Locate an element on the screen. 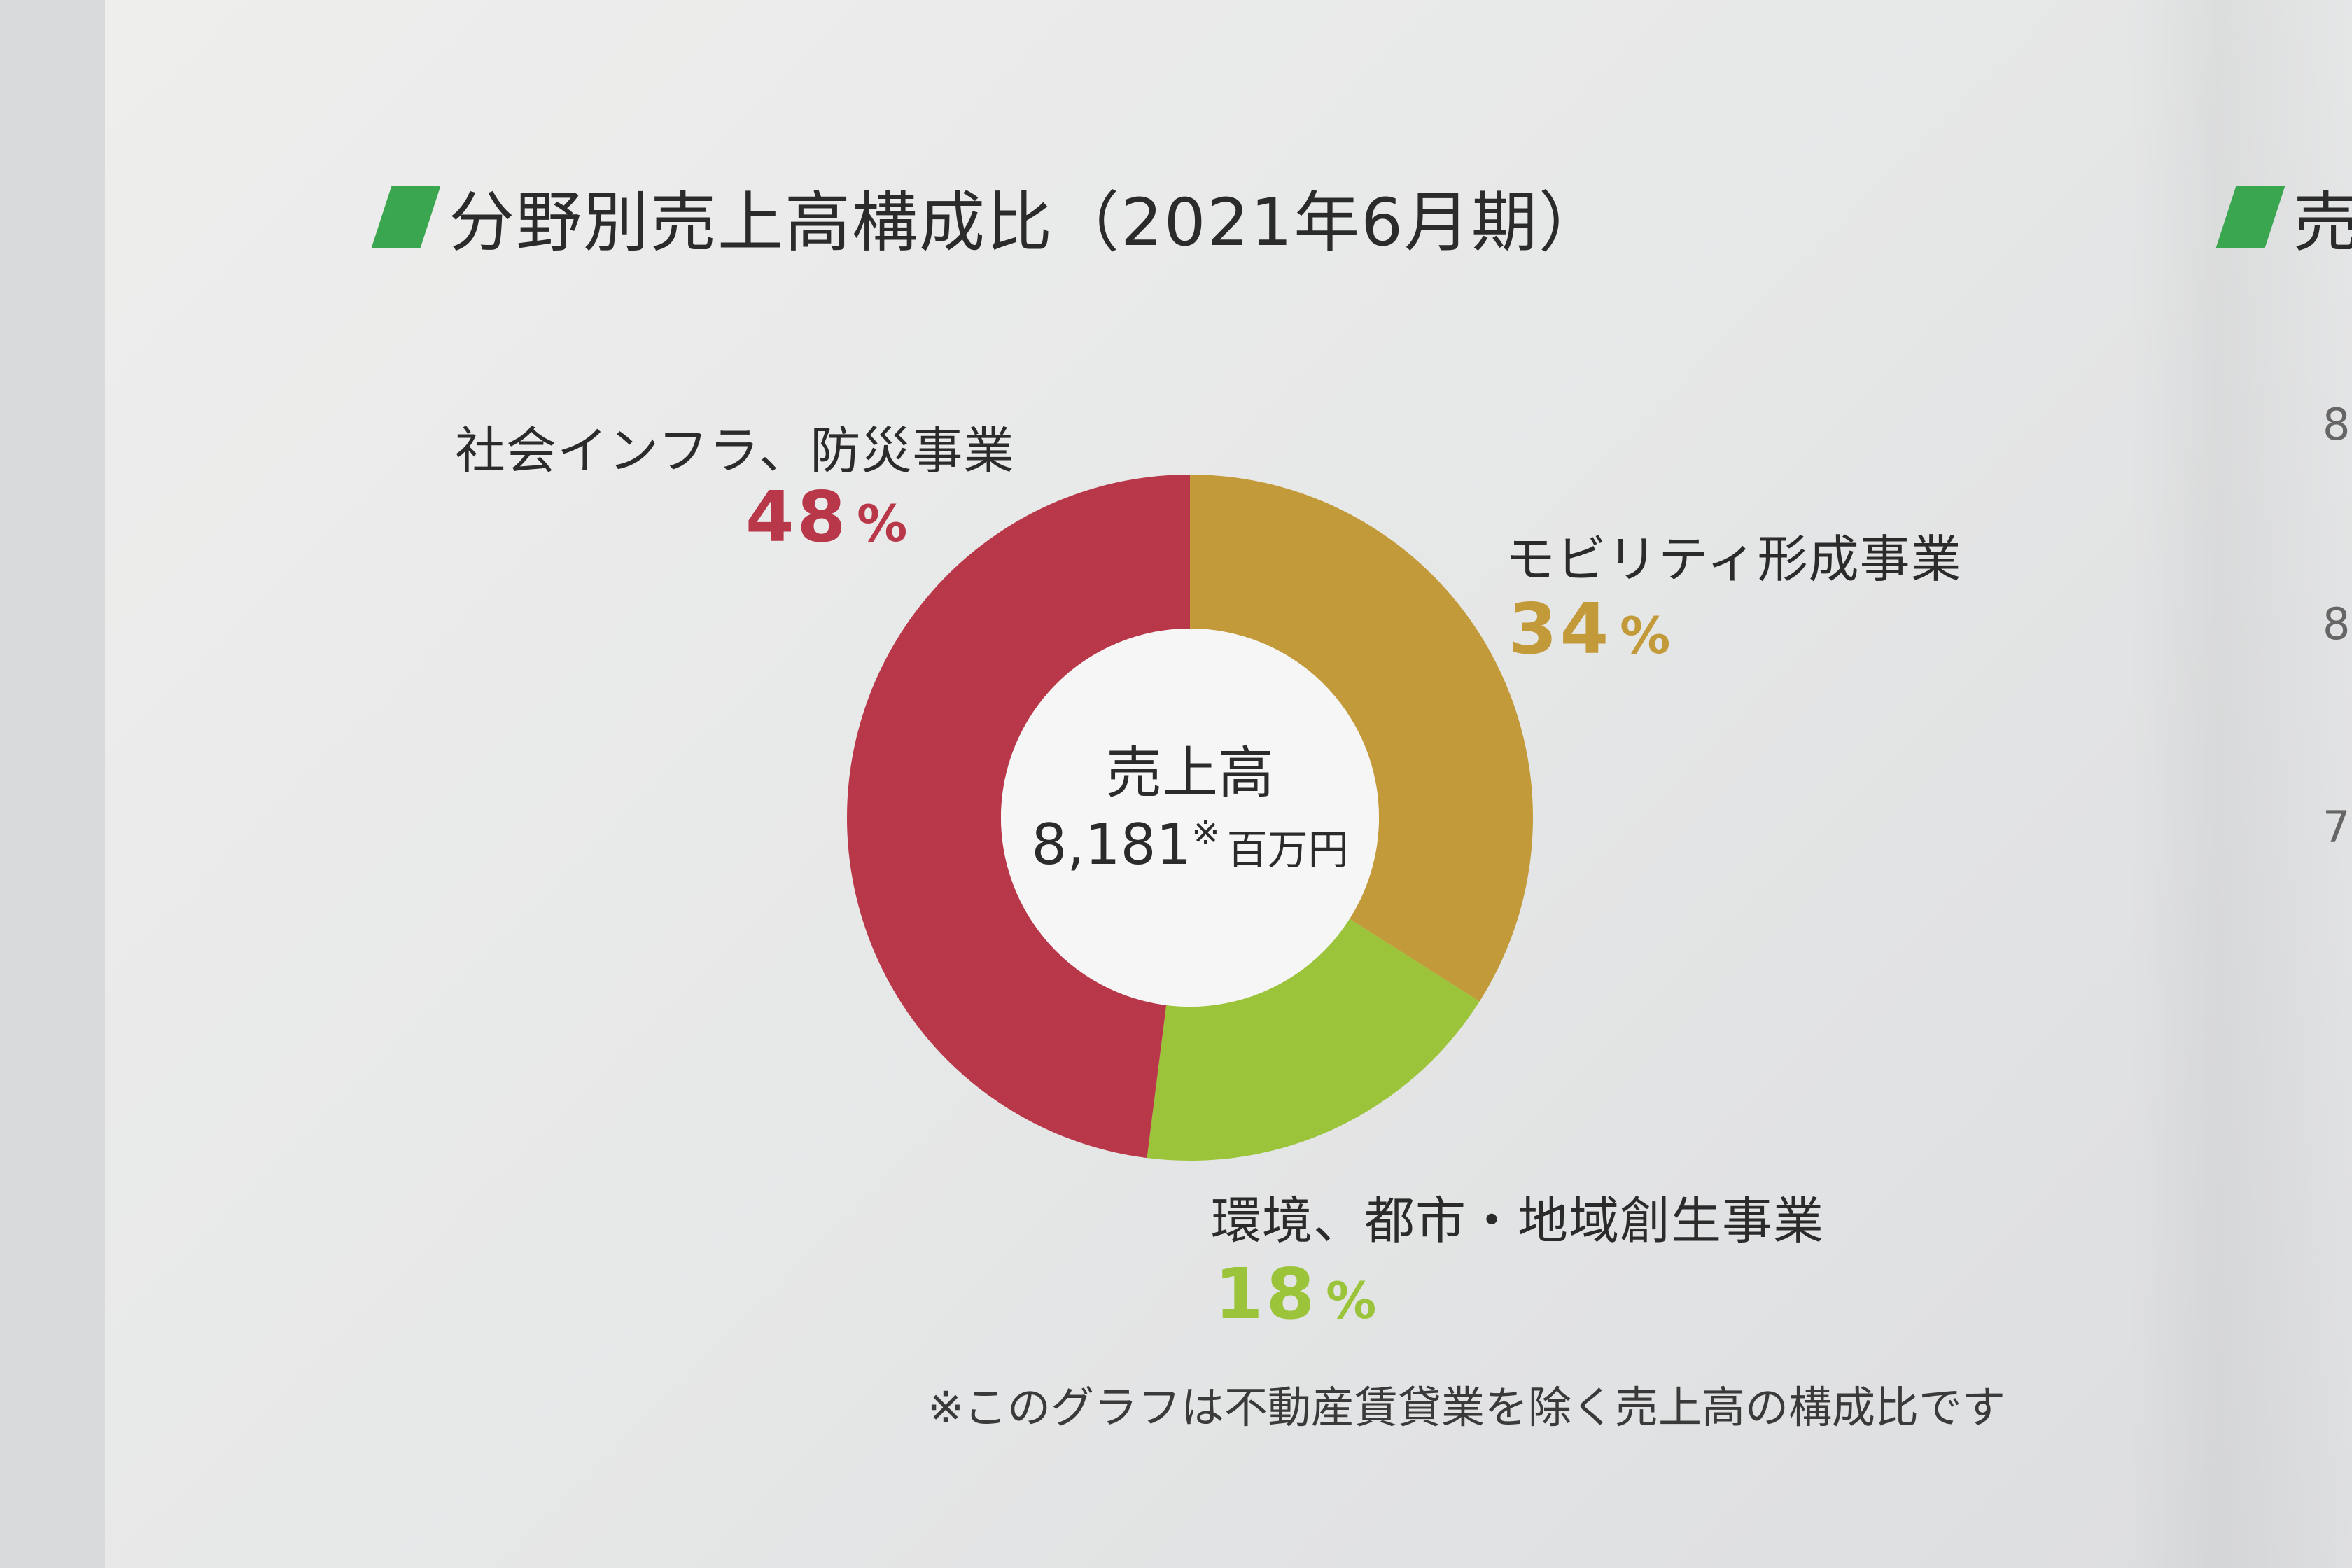  slice-value-environment-number: 18 is located at coordinates (1266, 1294).